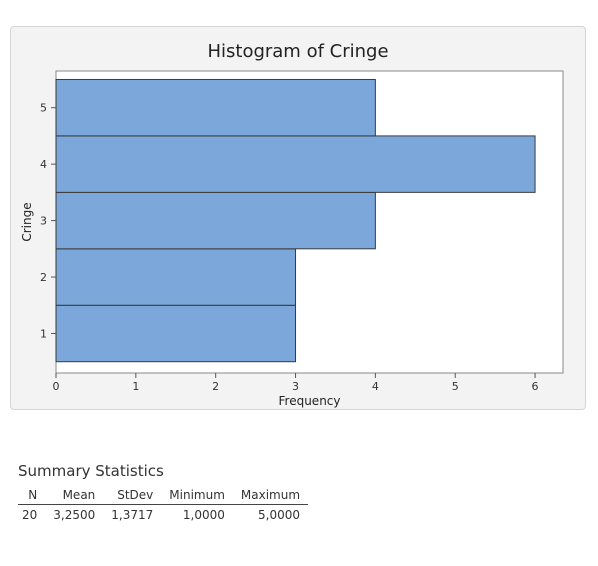 Image resolution: width=598 pixels, height=566 pixels. I want to click on y-axis-title: Cringe, so click(27, 221).